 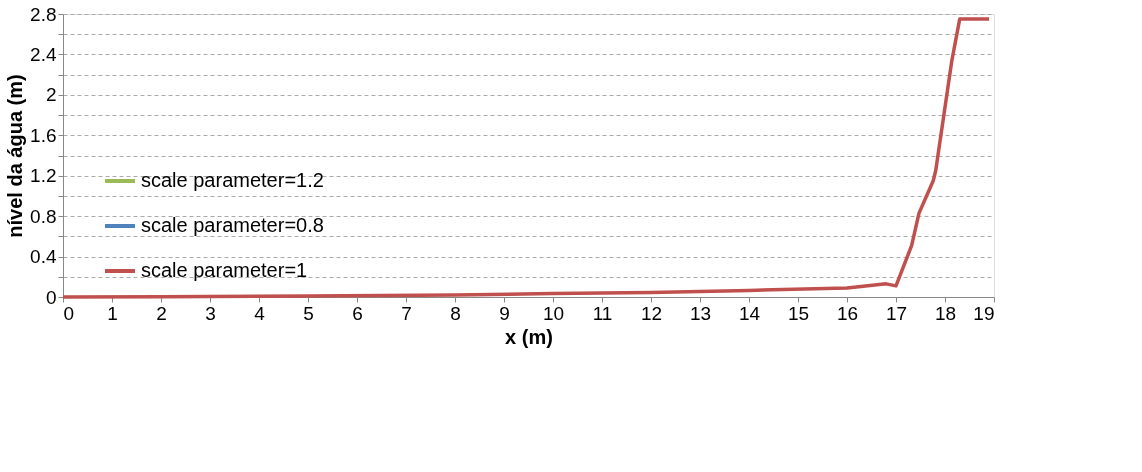 I want to click on x-tick-label: 9, so click(x=504, y=313).